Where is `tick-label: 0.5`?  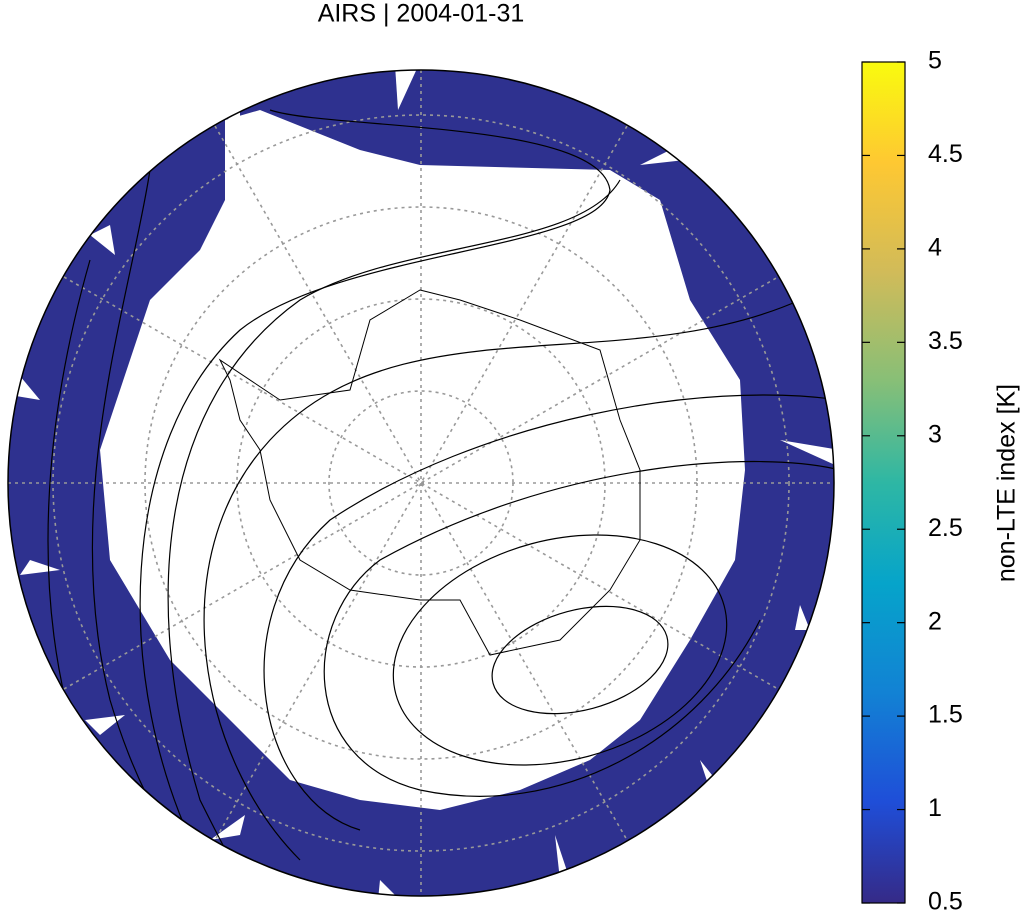
tick-label: 0.5 is located at coordinates (945, 900).